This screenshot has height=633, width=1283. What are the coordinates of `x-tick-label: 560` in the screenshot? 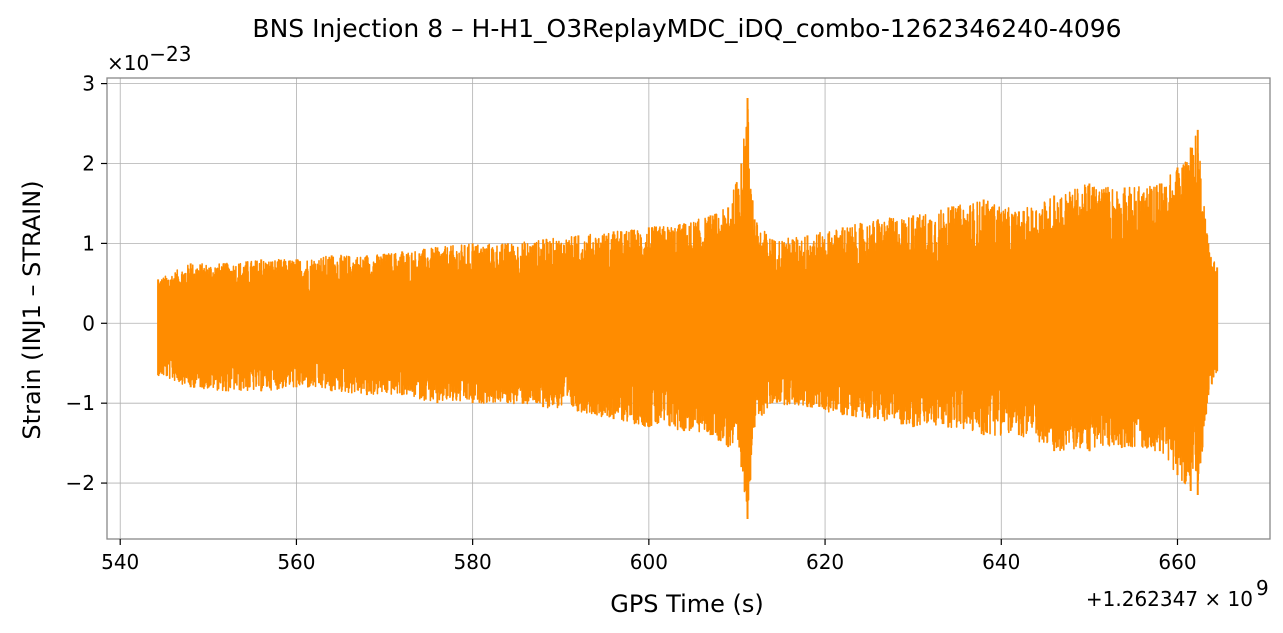 It's located at (296, 562).